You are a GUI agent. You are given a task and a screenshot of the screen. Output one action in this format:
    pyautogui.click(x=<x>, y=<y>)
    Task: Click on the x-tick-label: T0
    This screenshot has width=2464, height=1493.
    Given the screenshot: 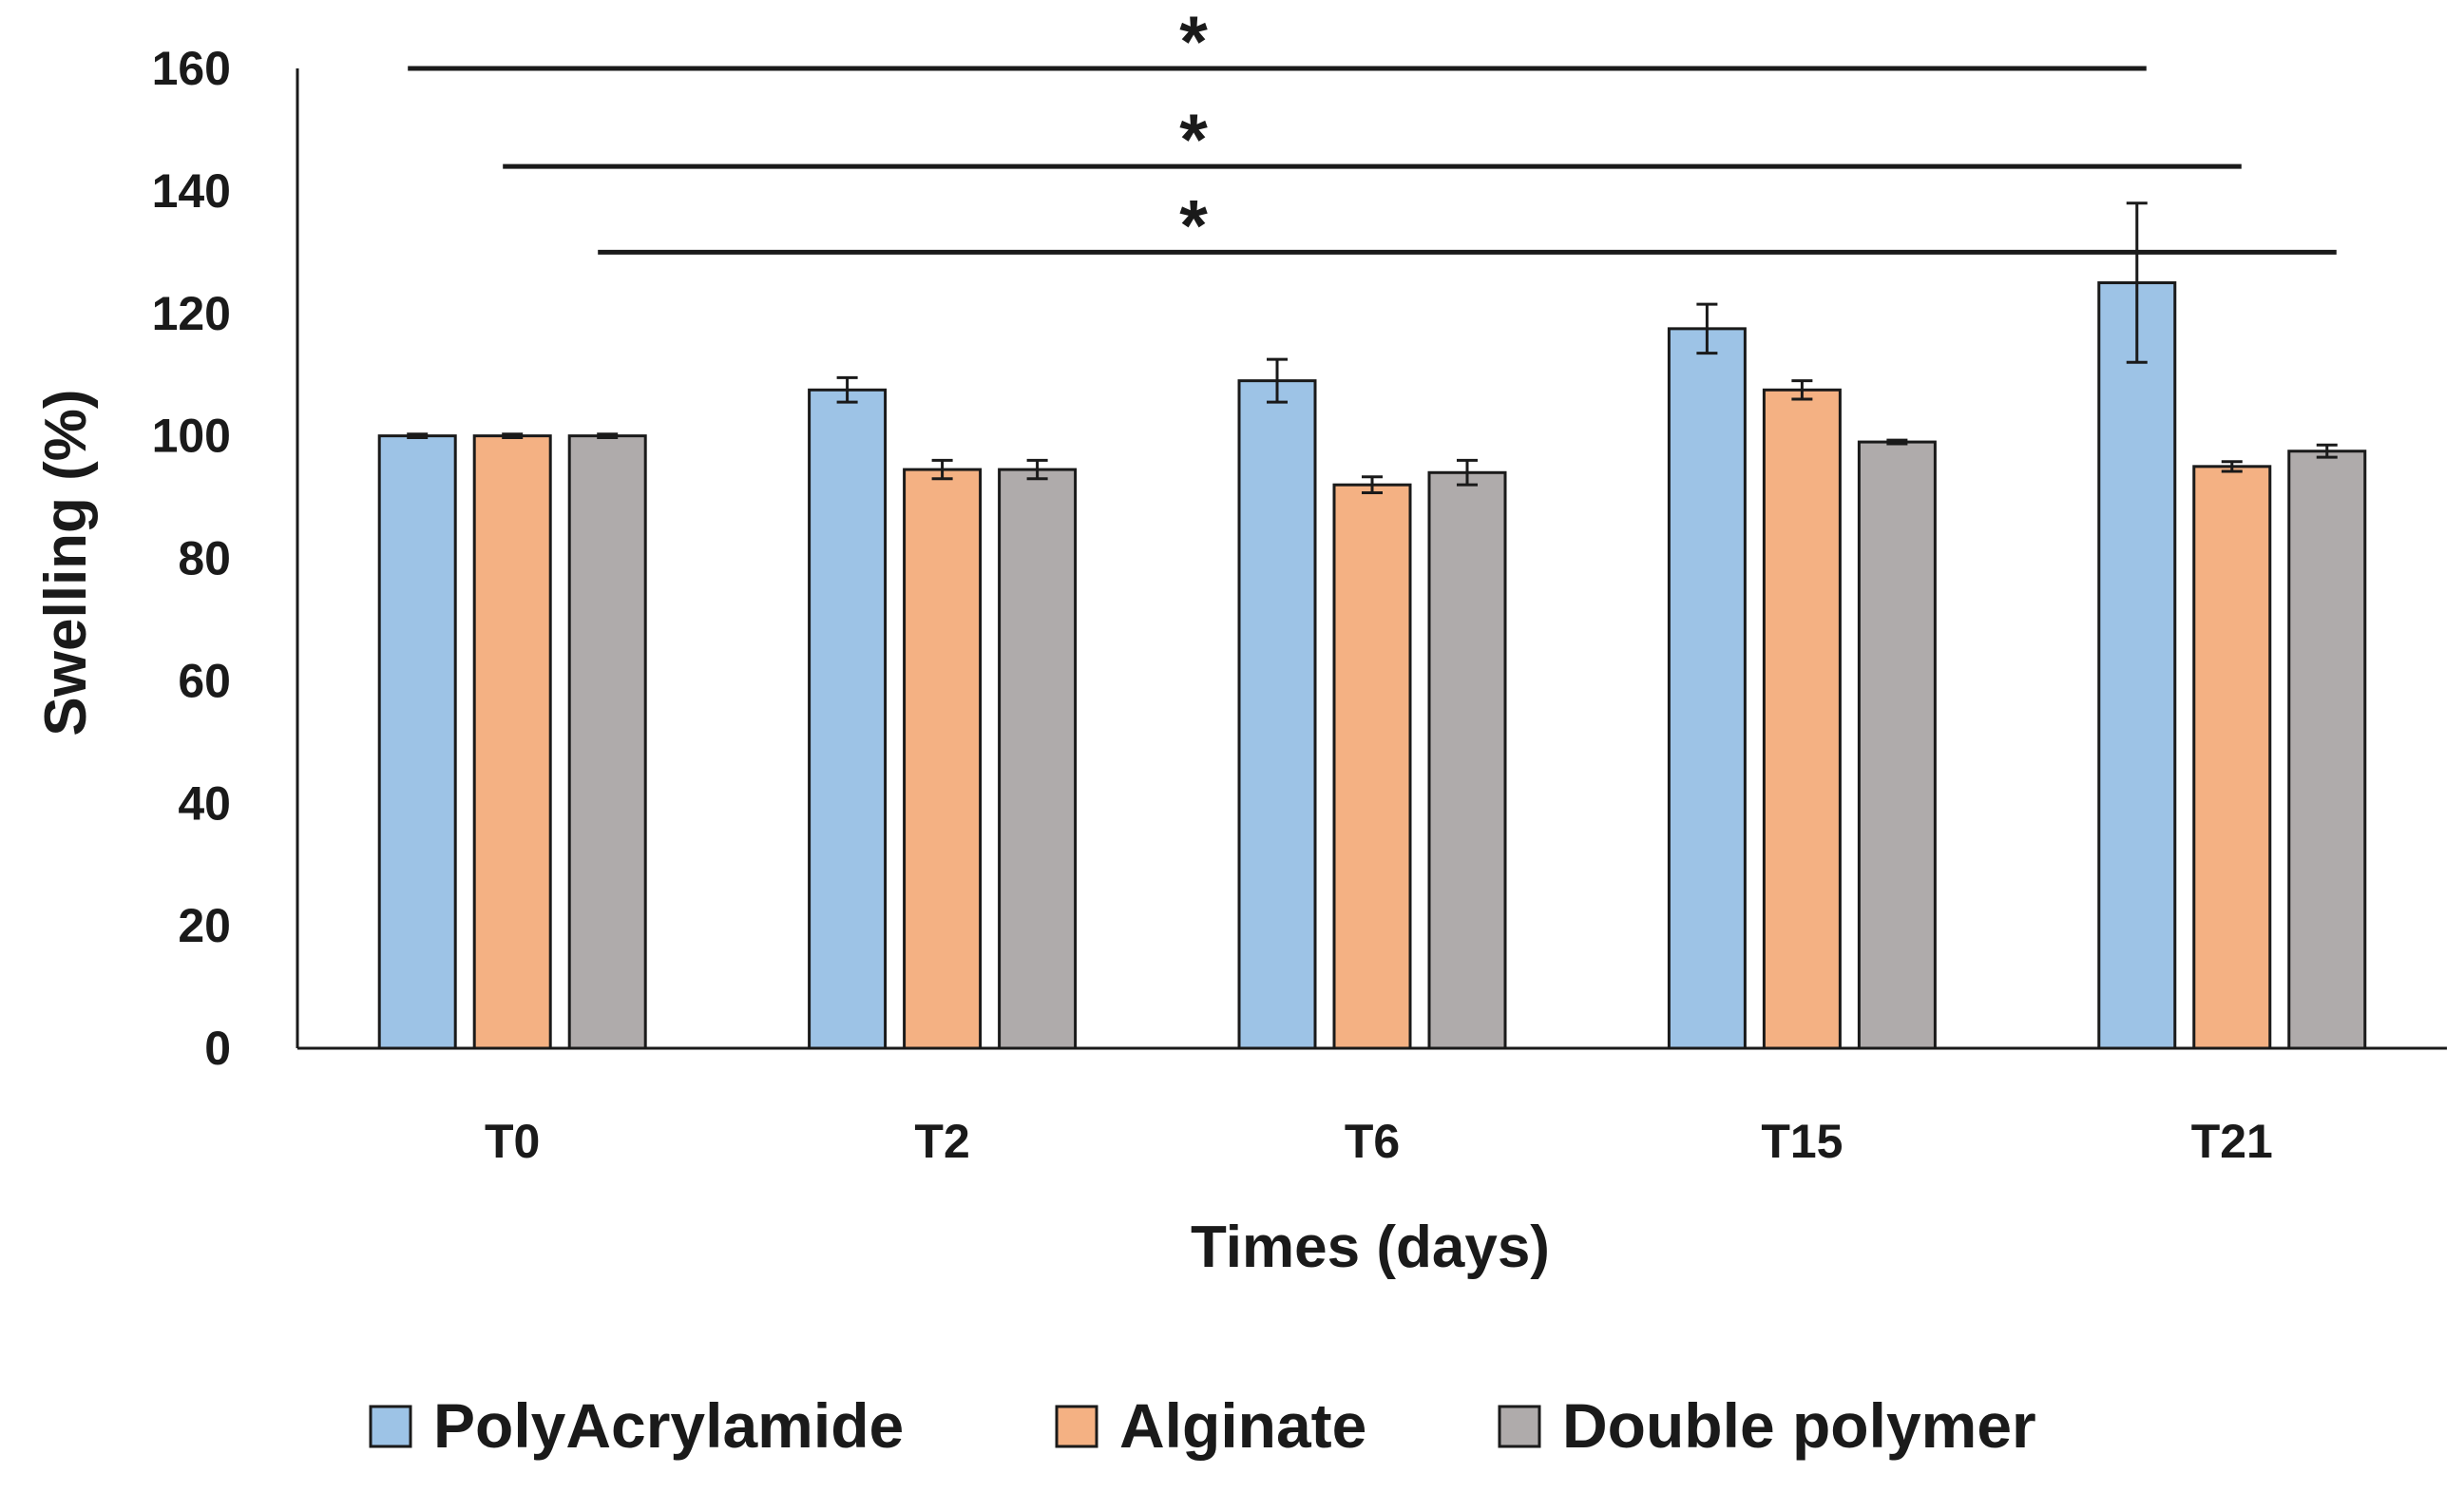 What is the action you would take?
    pyautogui.click(x=512, y=1142)
    